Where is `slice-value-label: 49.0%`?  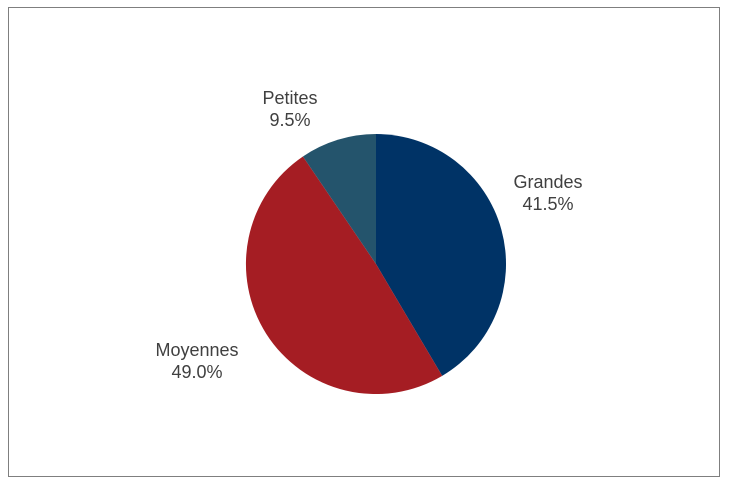 slice-value-label: 49.0% is located at coordinates (196, 372).